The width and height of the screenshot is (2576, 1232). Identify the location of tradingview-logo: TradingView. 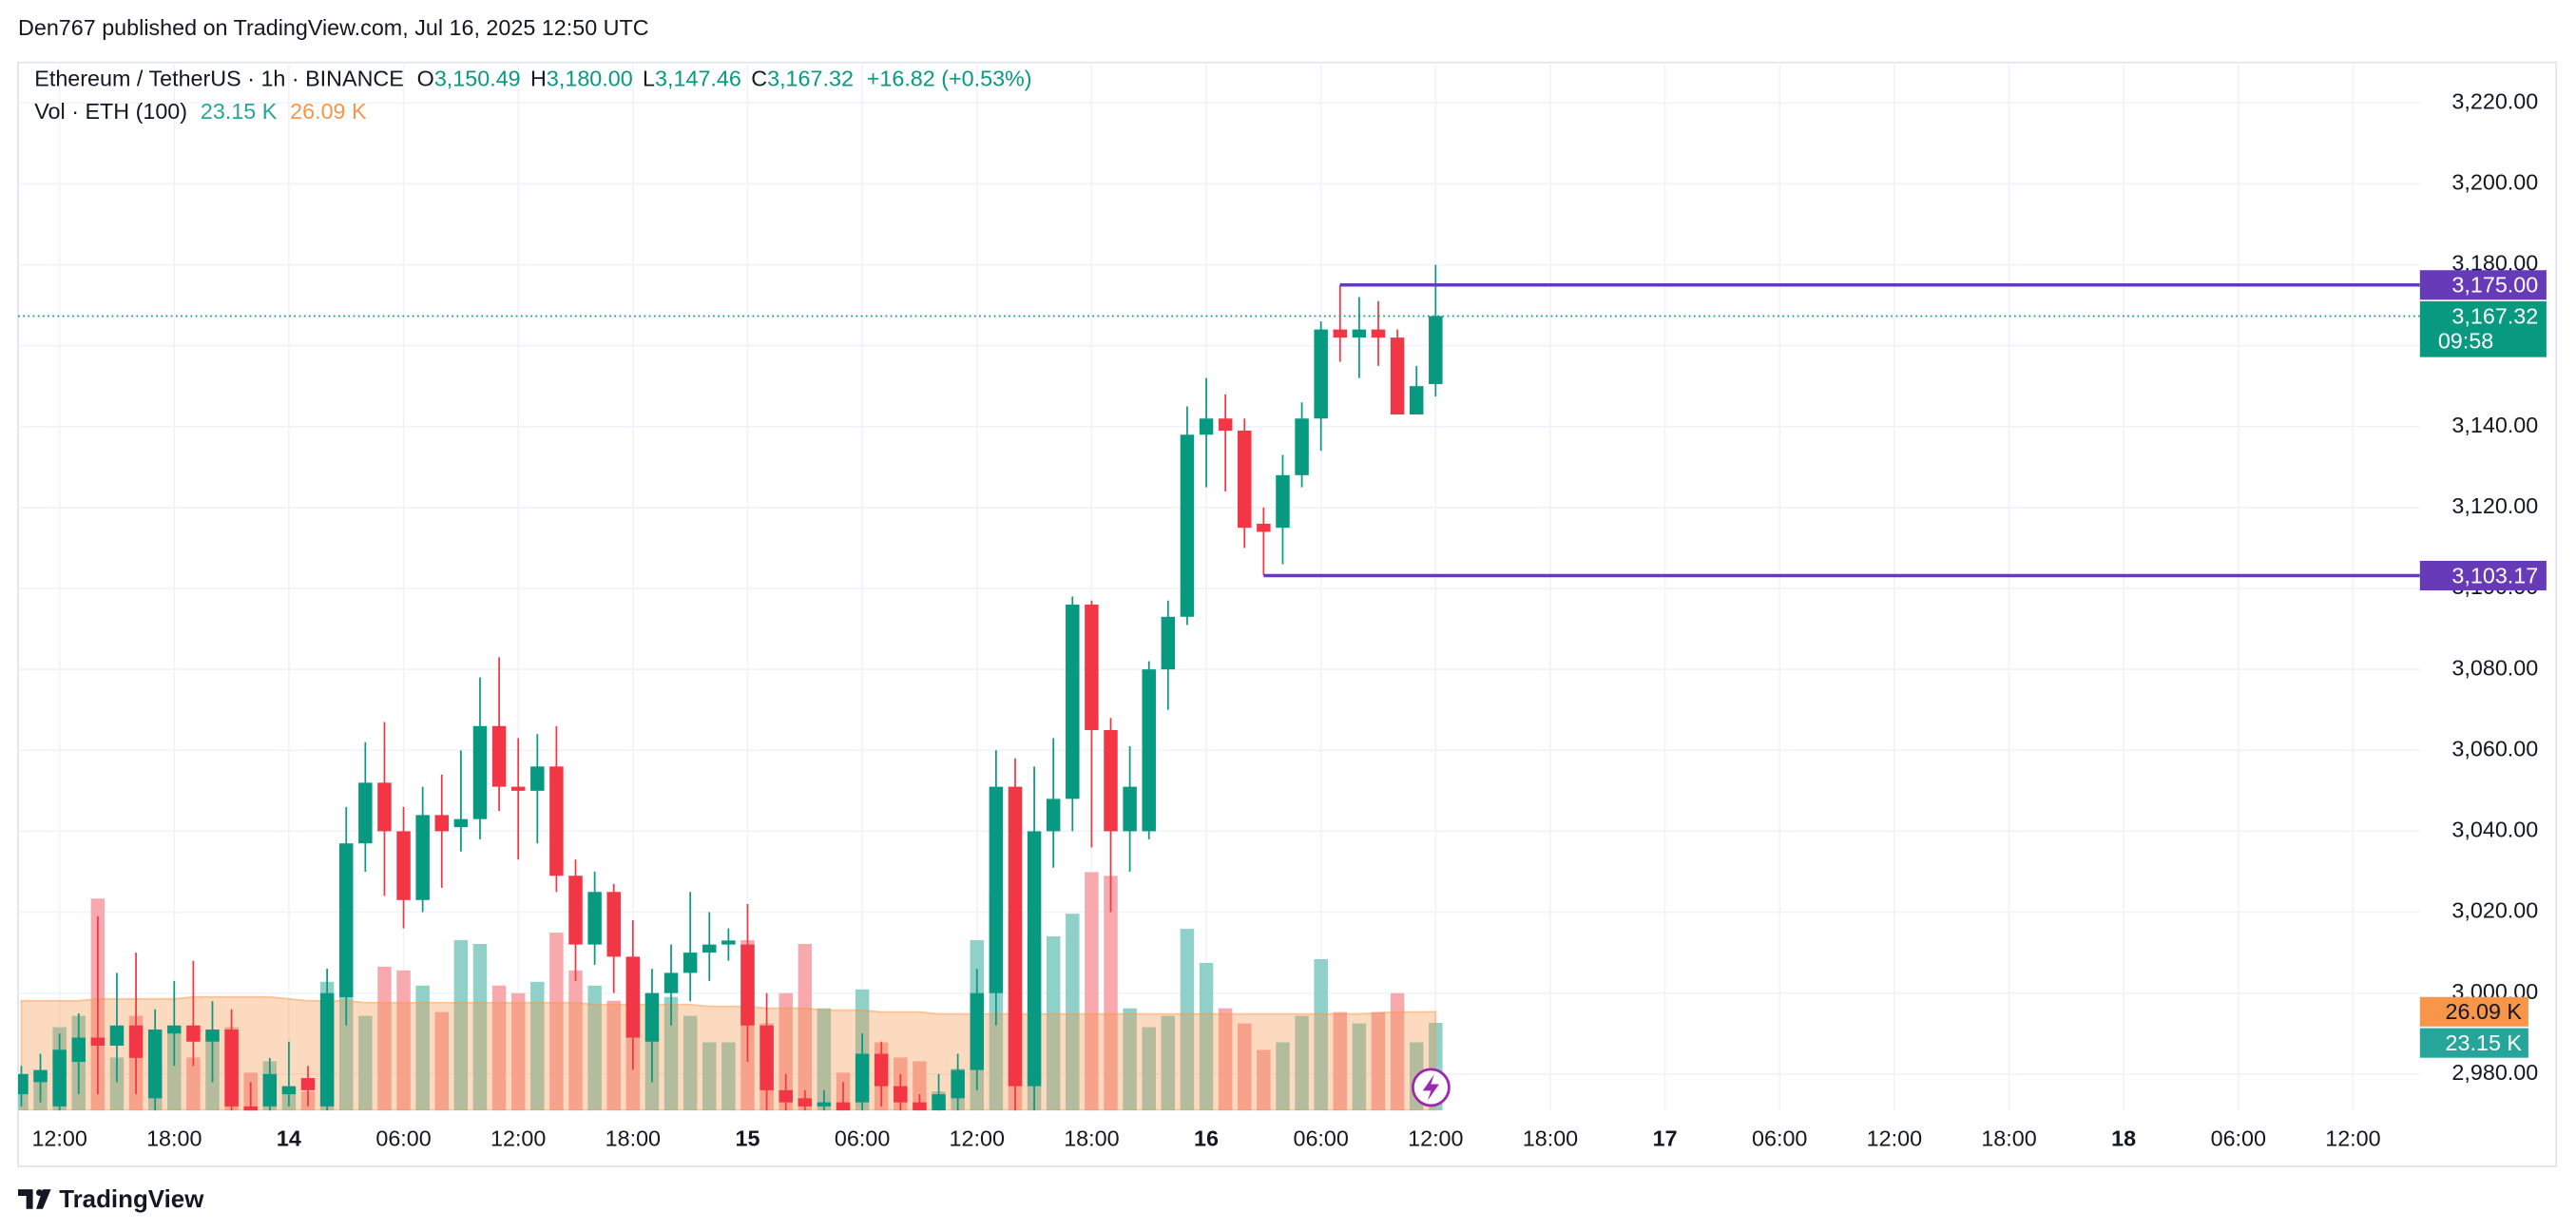
(111, 1199).